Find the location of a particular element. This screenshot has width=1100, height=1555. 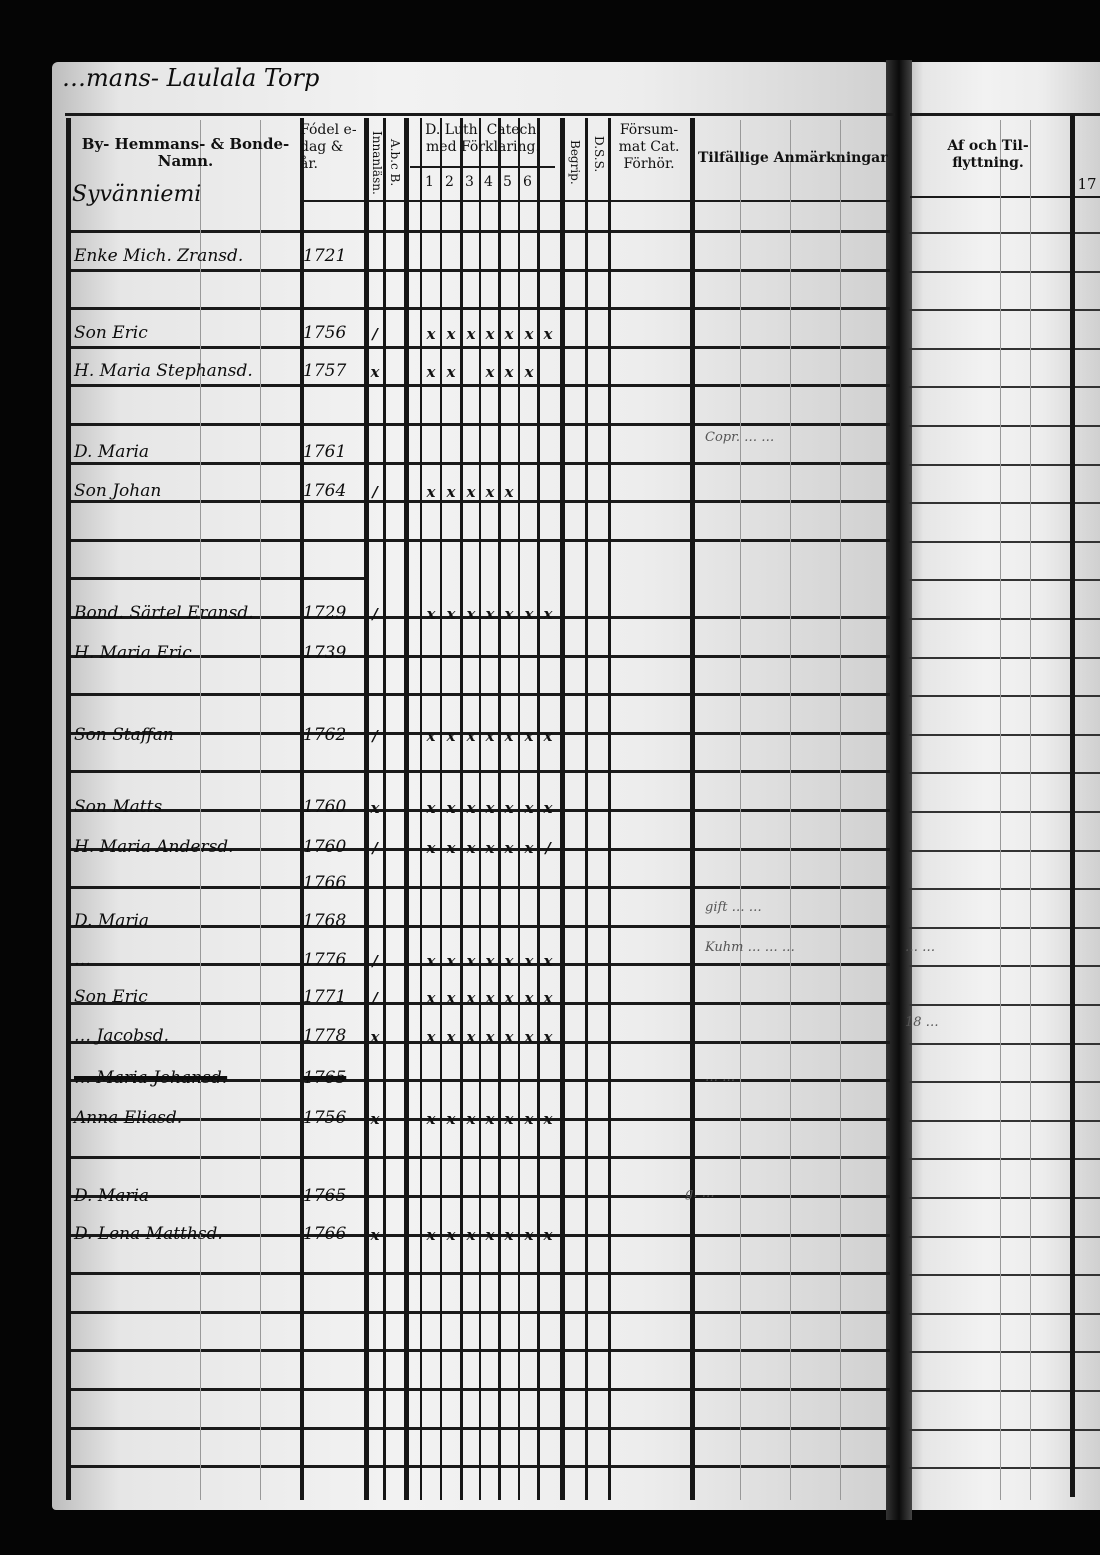

entry-name: D. Maria is located at coordinates (112, 452).